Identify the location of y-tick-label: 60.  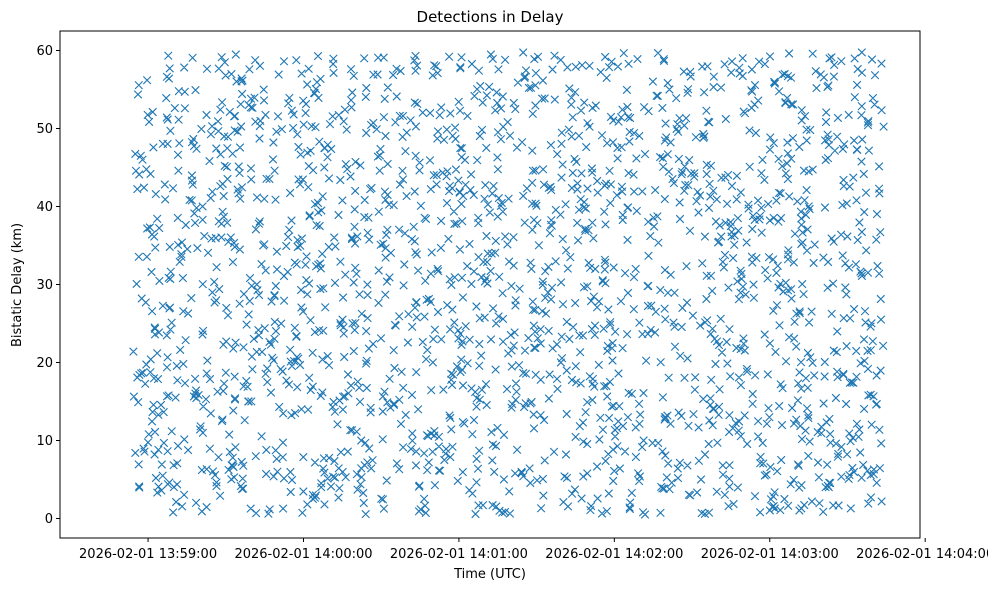
(44, 51).